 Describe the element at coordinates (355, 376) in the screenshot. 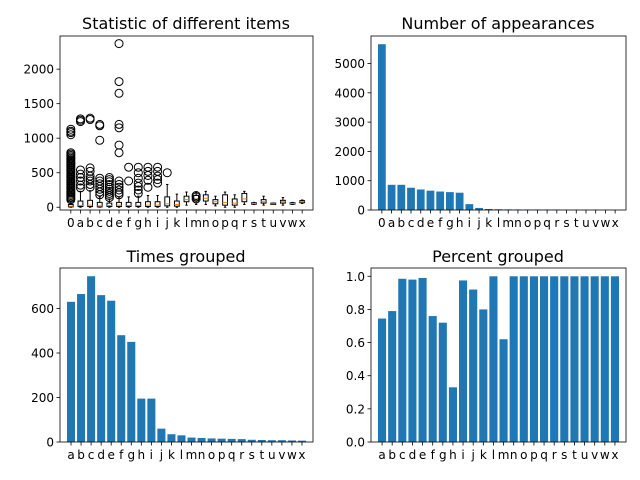

I see `y-tick-label: 0.4` at that location.